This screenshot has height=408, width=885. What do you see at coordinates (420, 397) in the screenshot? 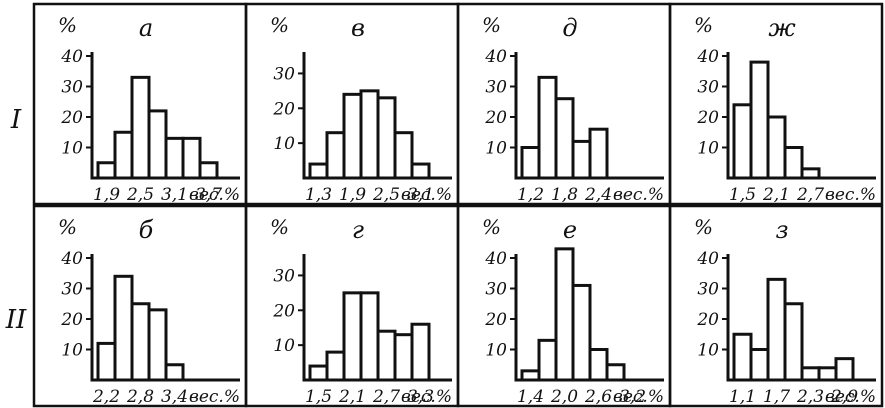
I see `x-tick-label: 3,3` at bounding box center [420, 397].